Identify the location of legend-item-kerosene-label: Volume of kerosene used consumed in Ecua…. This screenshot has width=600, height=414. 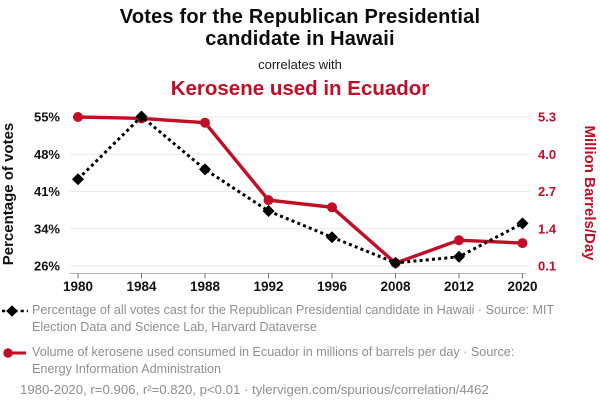
(273, 360).